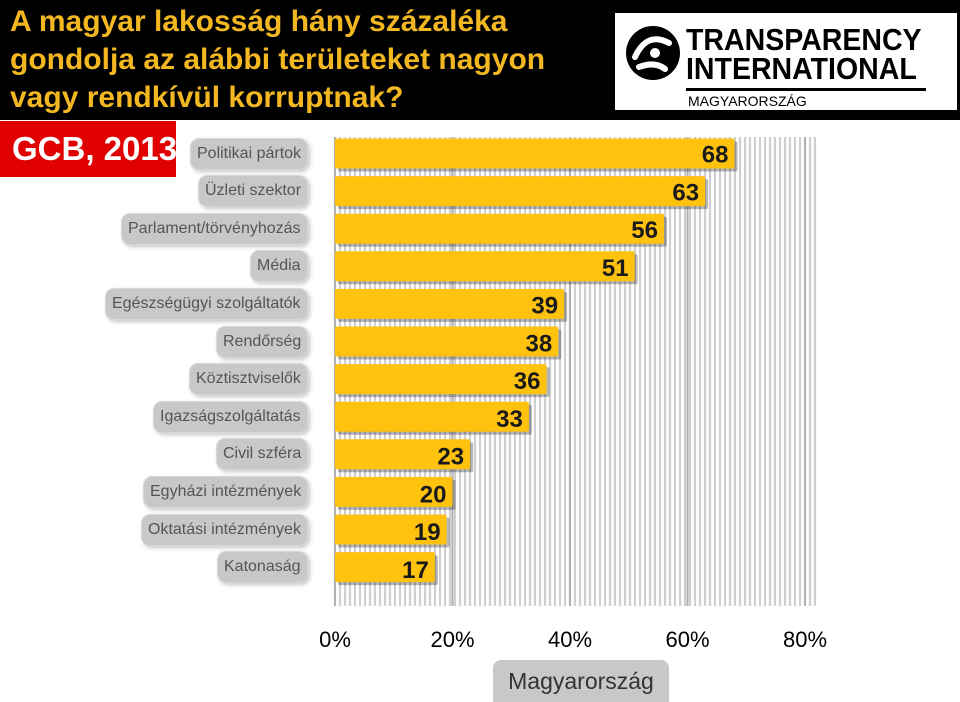  I want to click on value-label: 20, so click(433, 494).